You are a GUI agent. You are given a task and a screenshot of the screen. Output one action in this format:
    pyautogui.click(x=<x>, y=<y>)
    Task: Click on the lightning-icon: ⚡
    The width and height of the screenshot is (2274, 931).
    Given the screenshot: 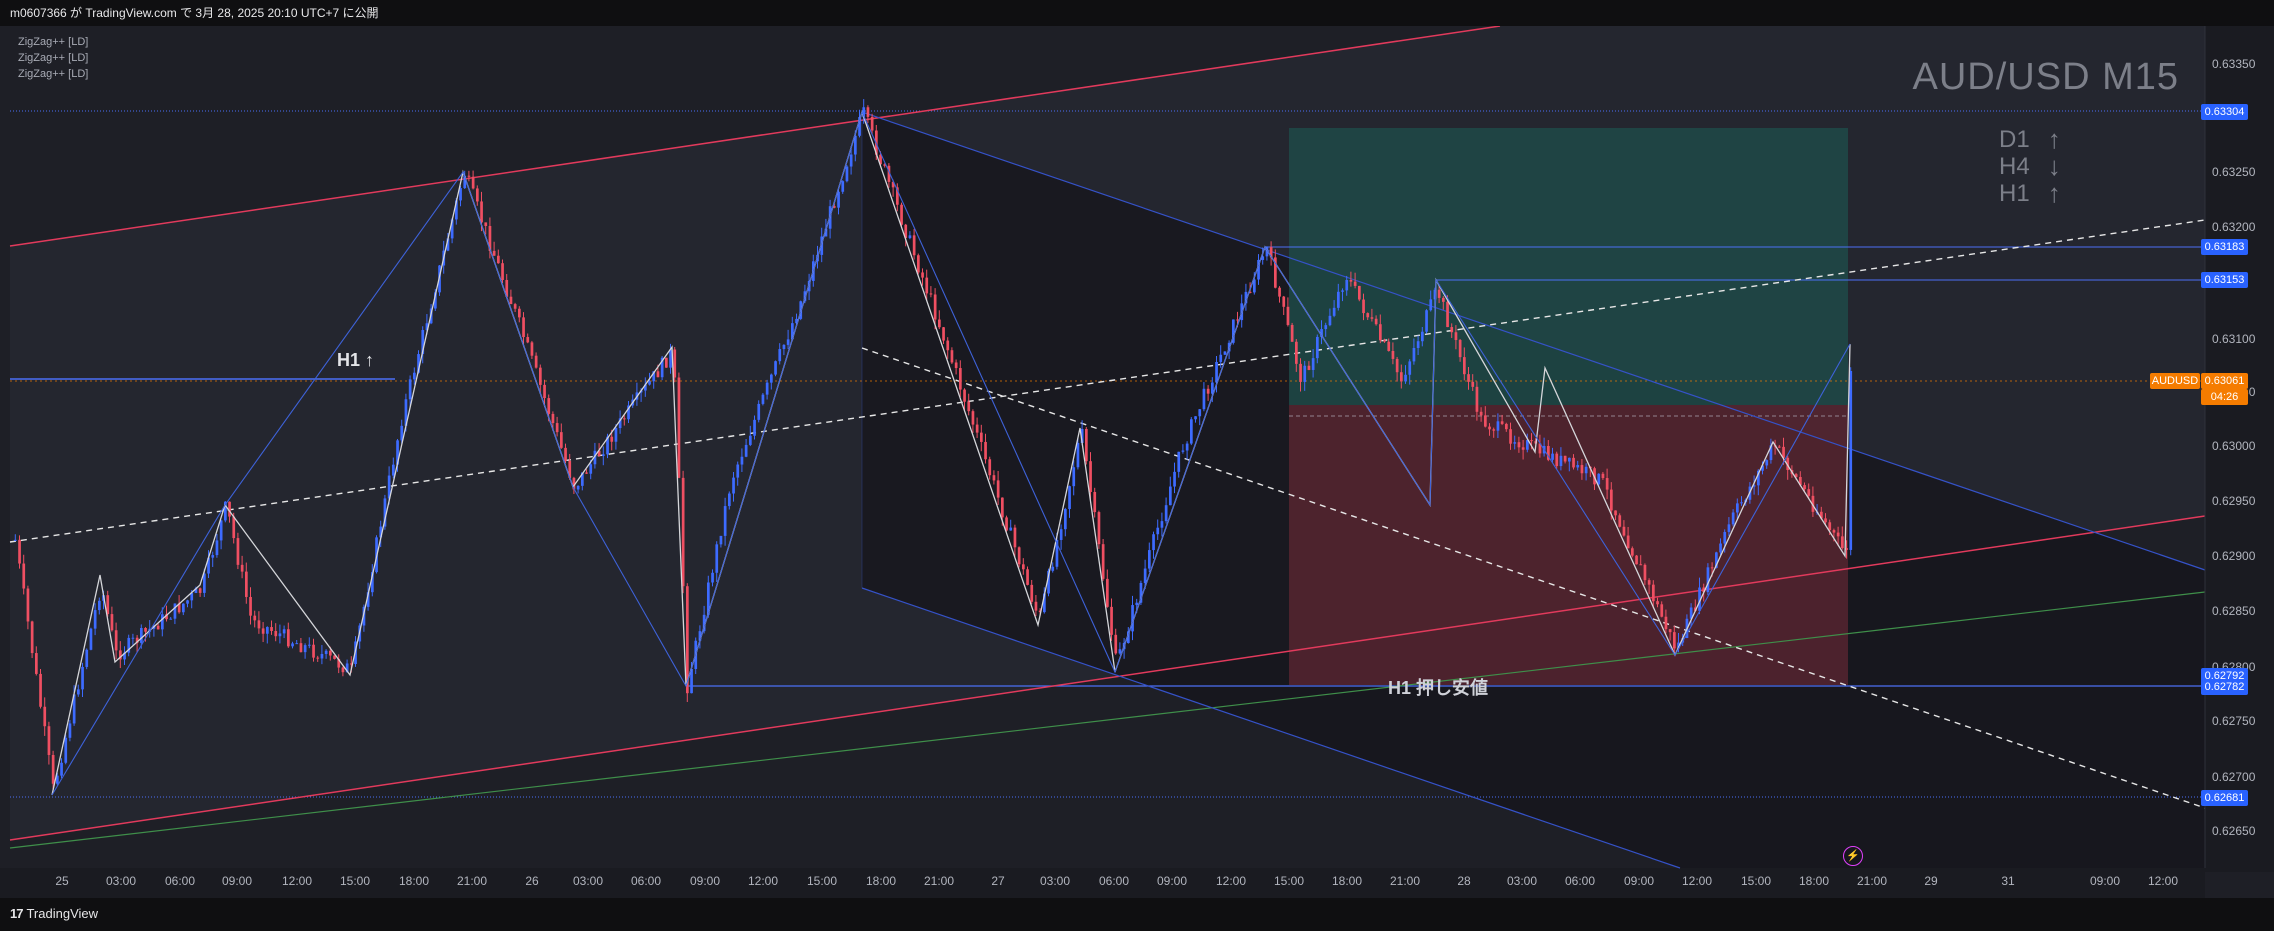 What is the action you would take?
    pyautogui.click(x=1853, y=856)
    